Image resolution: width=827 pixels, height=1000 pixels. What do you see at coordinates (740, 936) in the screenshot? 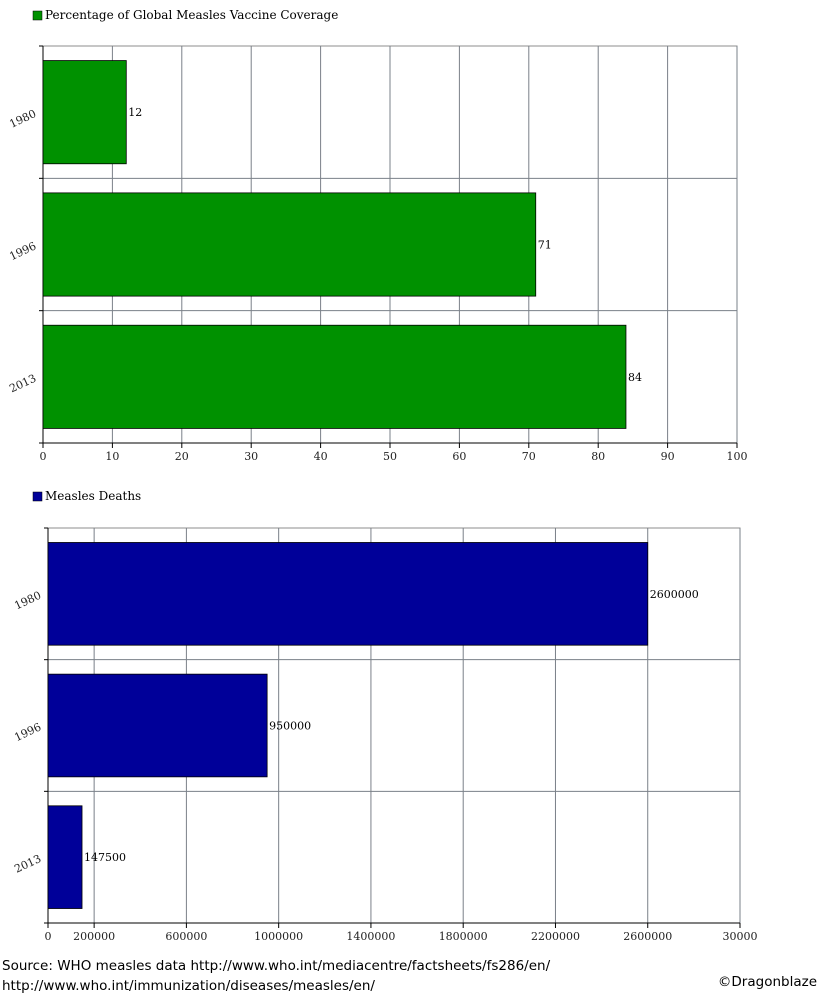
I see `x-tick-label: 30000` at bounding box center [740, 936].